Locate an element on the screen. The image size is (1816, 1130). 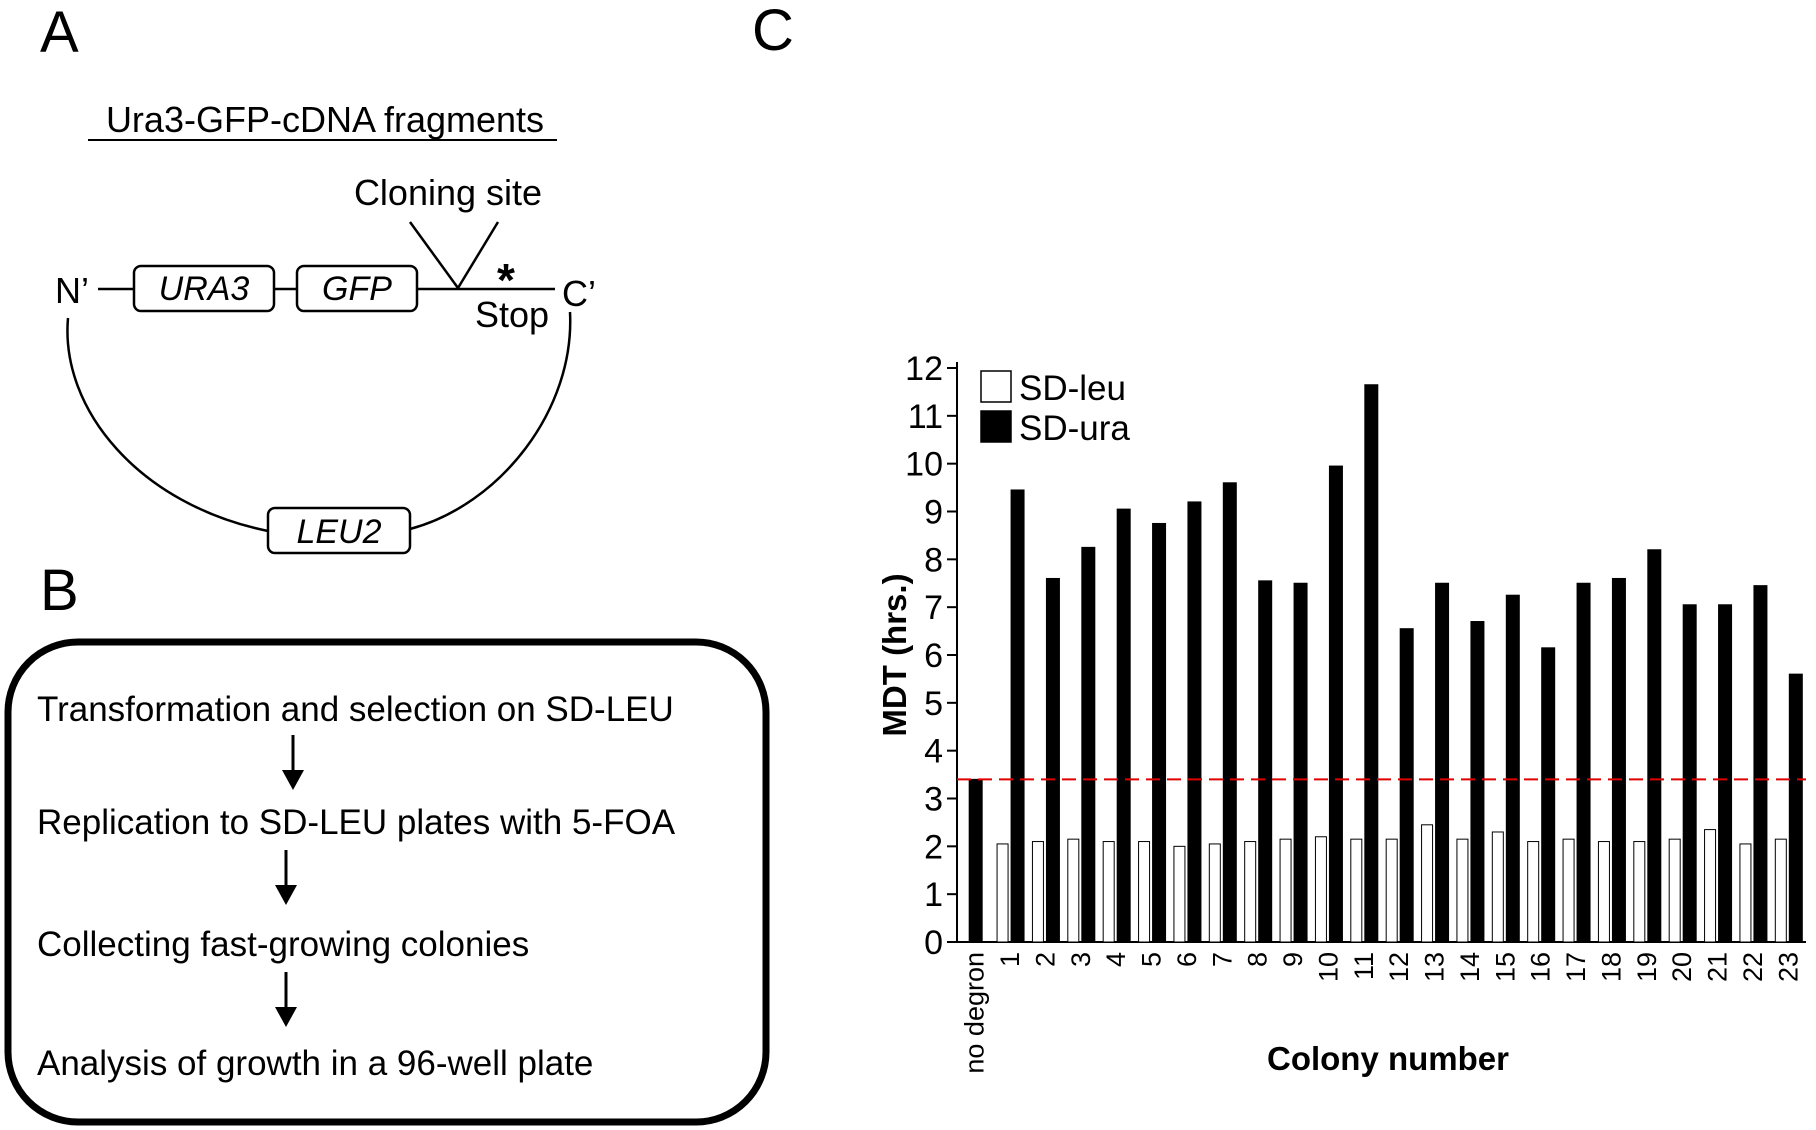
x-tick-label: 18 is located at coordinates (1611, 967).